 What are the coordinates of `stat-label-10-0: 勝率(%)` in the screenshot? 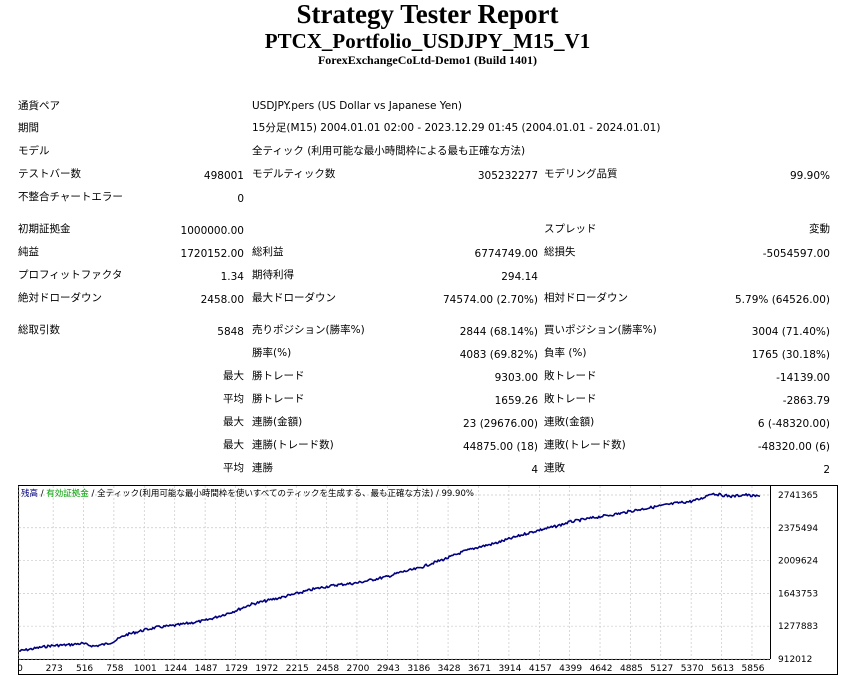 It's located at (272, 353).